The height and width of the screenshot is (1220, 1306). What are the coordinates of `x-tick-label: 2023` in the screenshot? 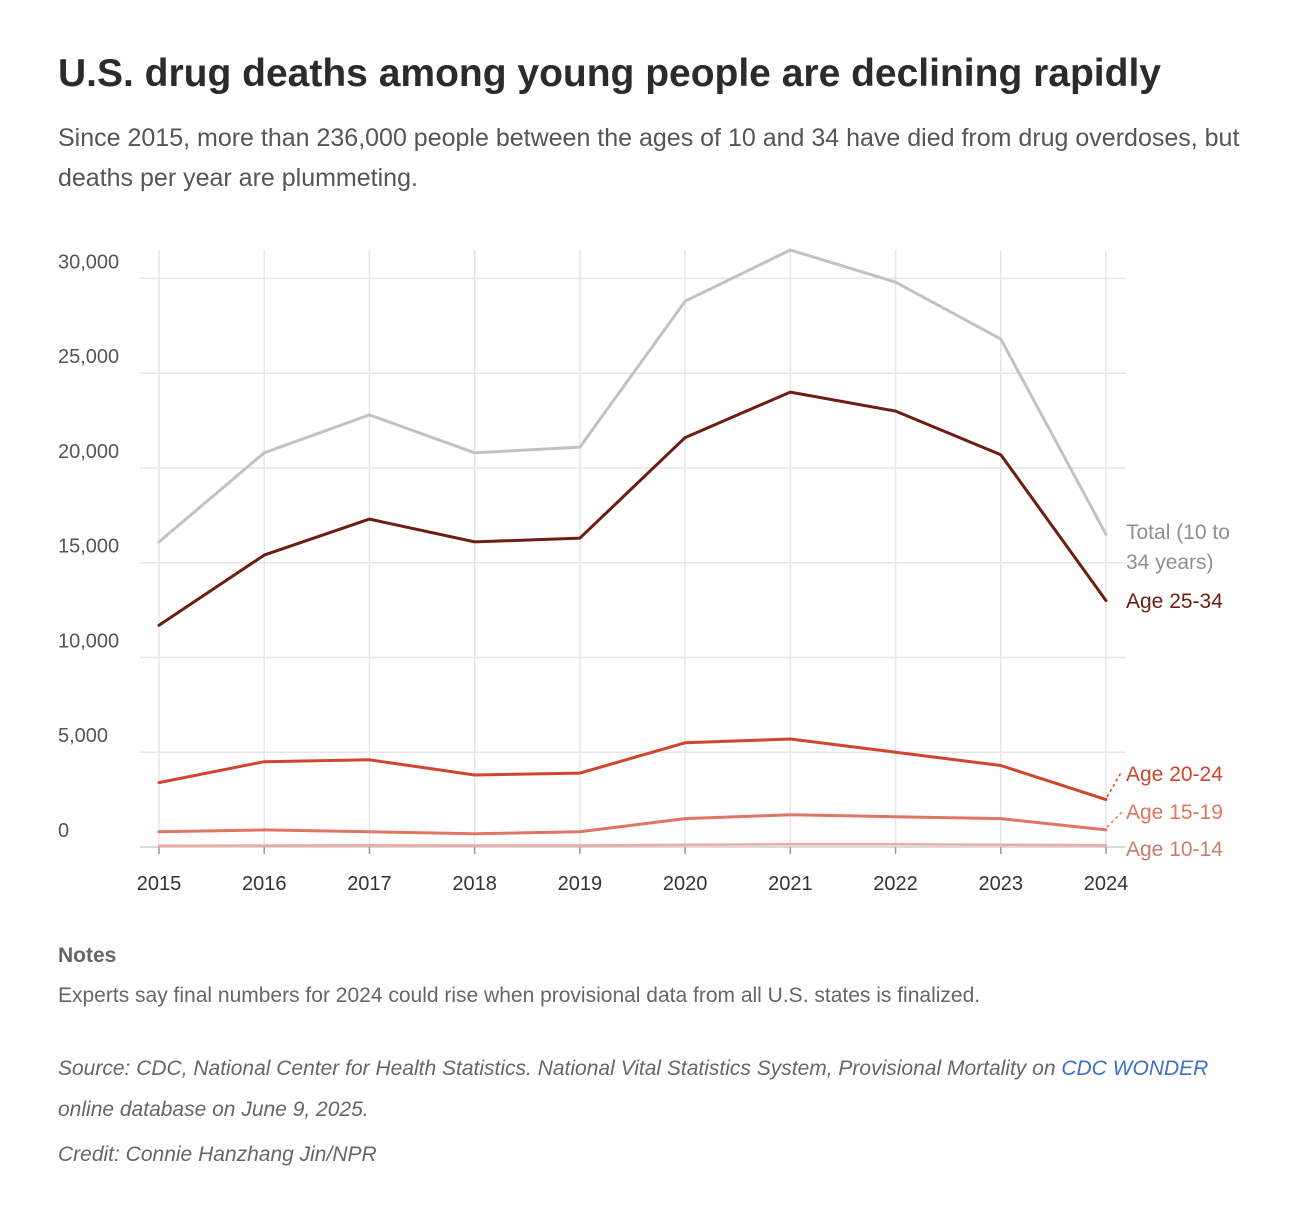 It's located at (1001, 884).